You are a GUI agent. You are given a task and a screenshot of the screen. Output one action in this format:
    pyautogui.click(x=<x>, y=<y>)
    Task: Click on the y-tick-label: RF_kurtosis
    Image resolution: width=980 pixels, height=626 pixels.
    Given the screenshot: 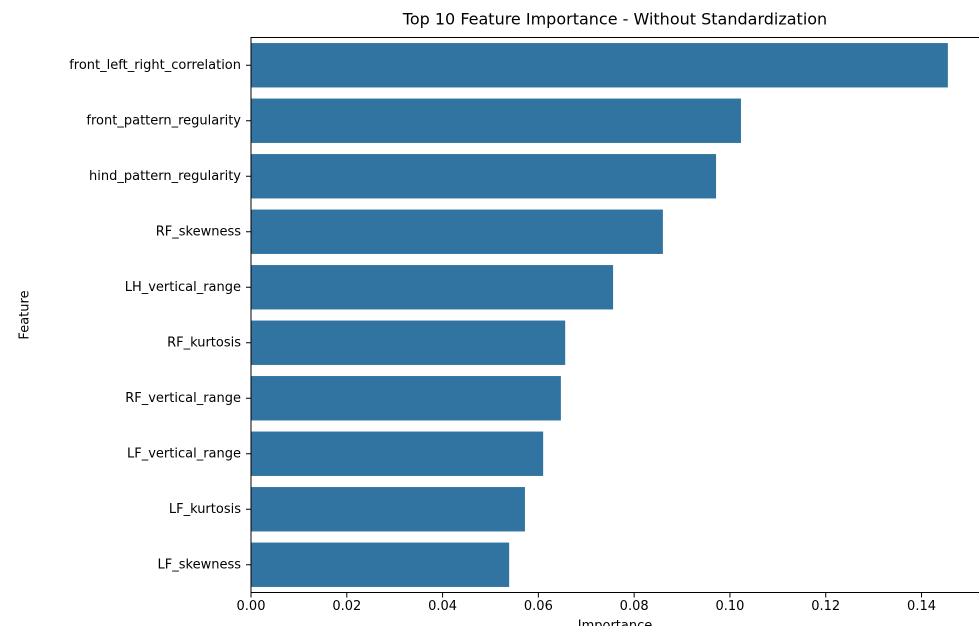 What is the action you would take?
    pyautogui.click(x=204, y=342)
    